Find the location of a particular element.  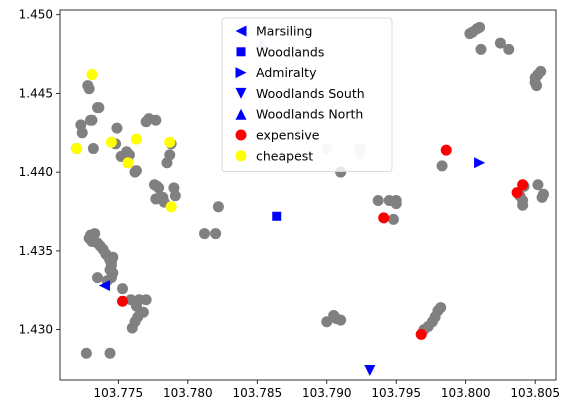

legend-label-cheapest: cheapest is located at coordinates (284, 155).